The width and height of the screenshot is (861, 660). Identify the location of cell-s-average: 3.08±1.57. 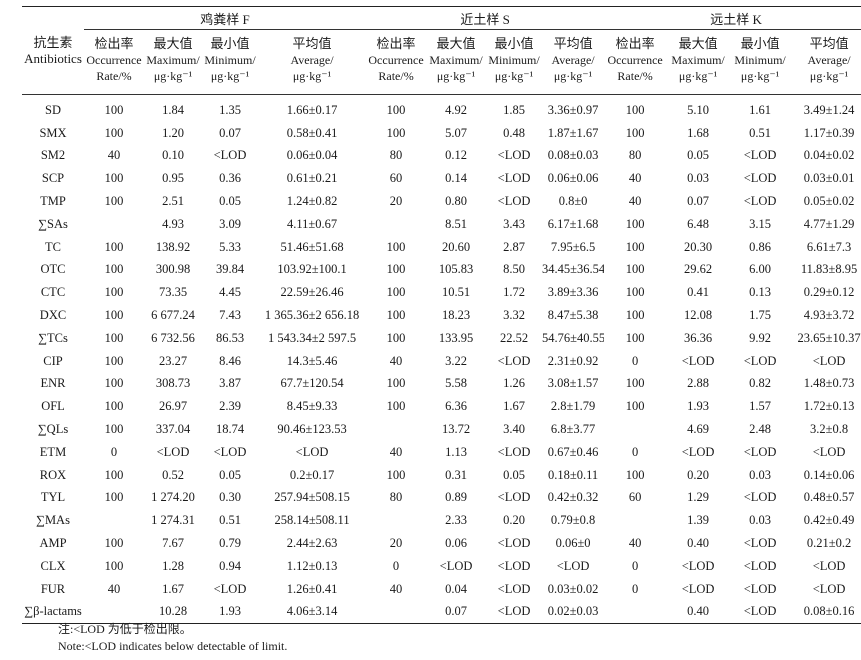
(573, 383).